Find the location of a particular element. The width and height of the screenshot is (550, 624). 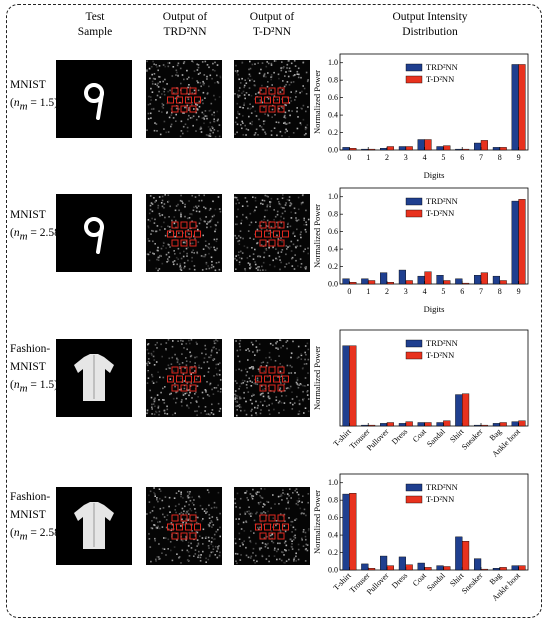

x-tick-label: Sneaker is located at coordinates (472, 439).